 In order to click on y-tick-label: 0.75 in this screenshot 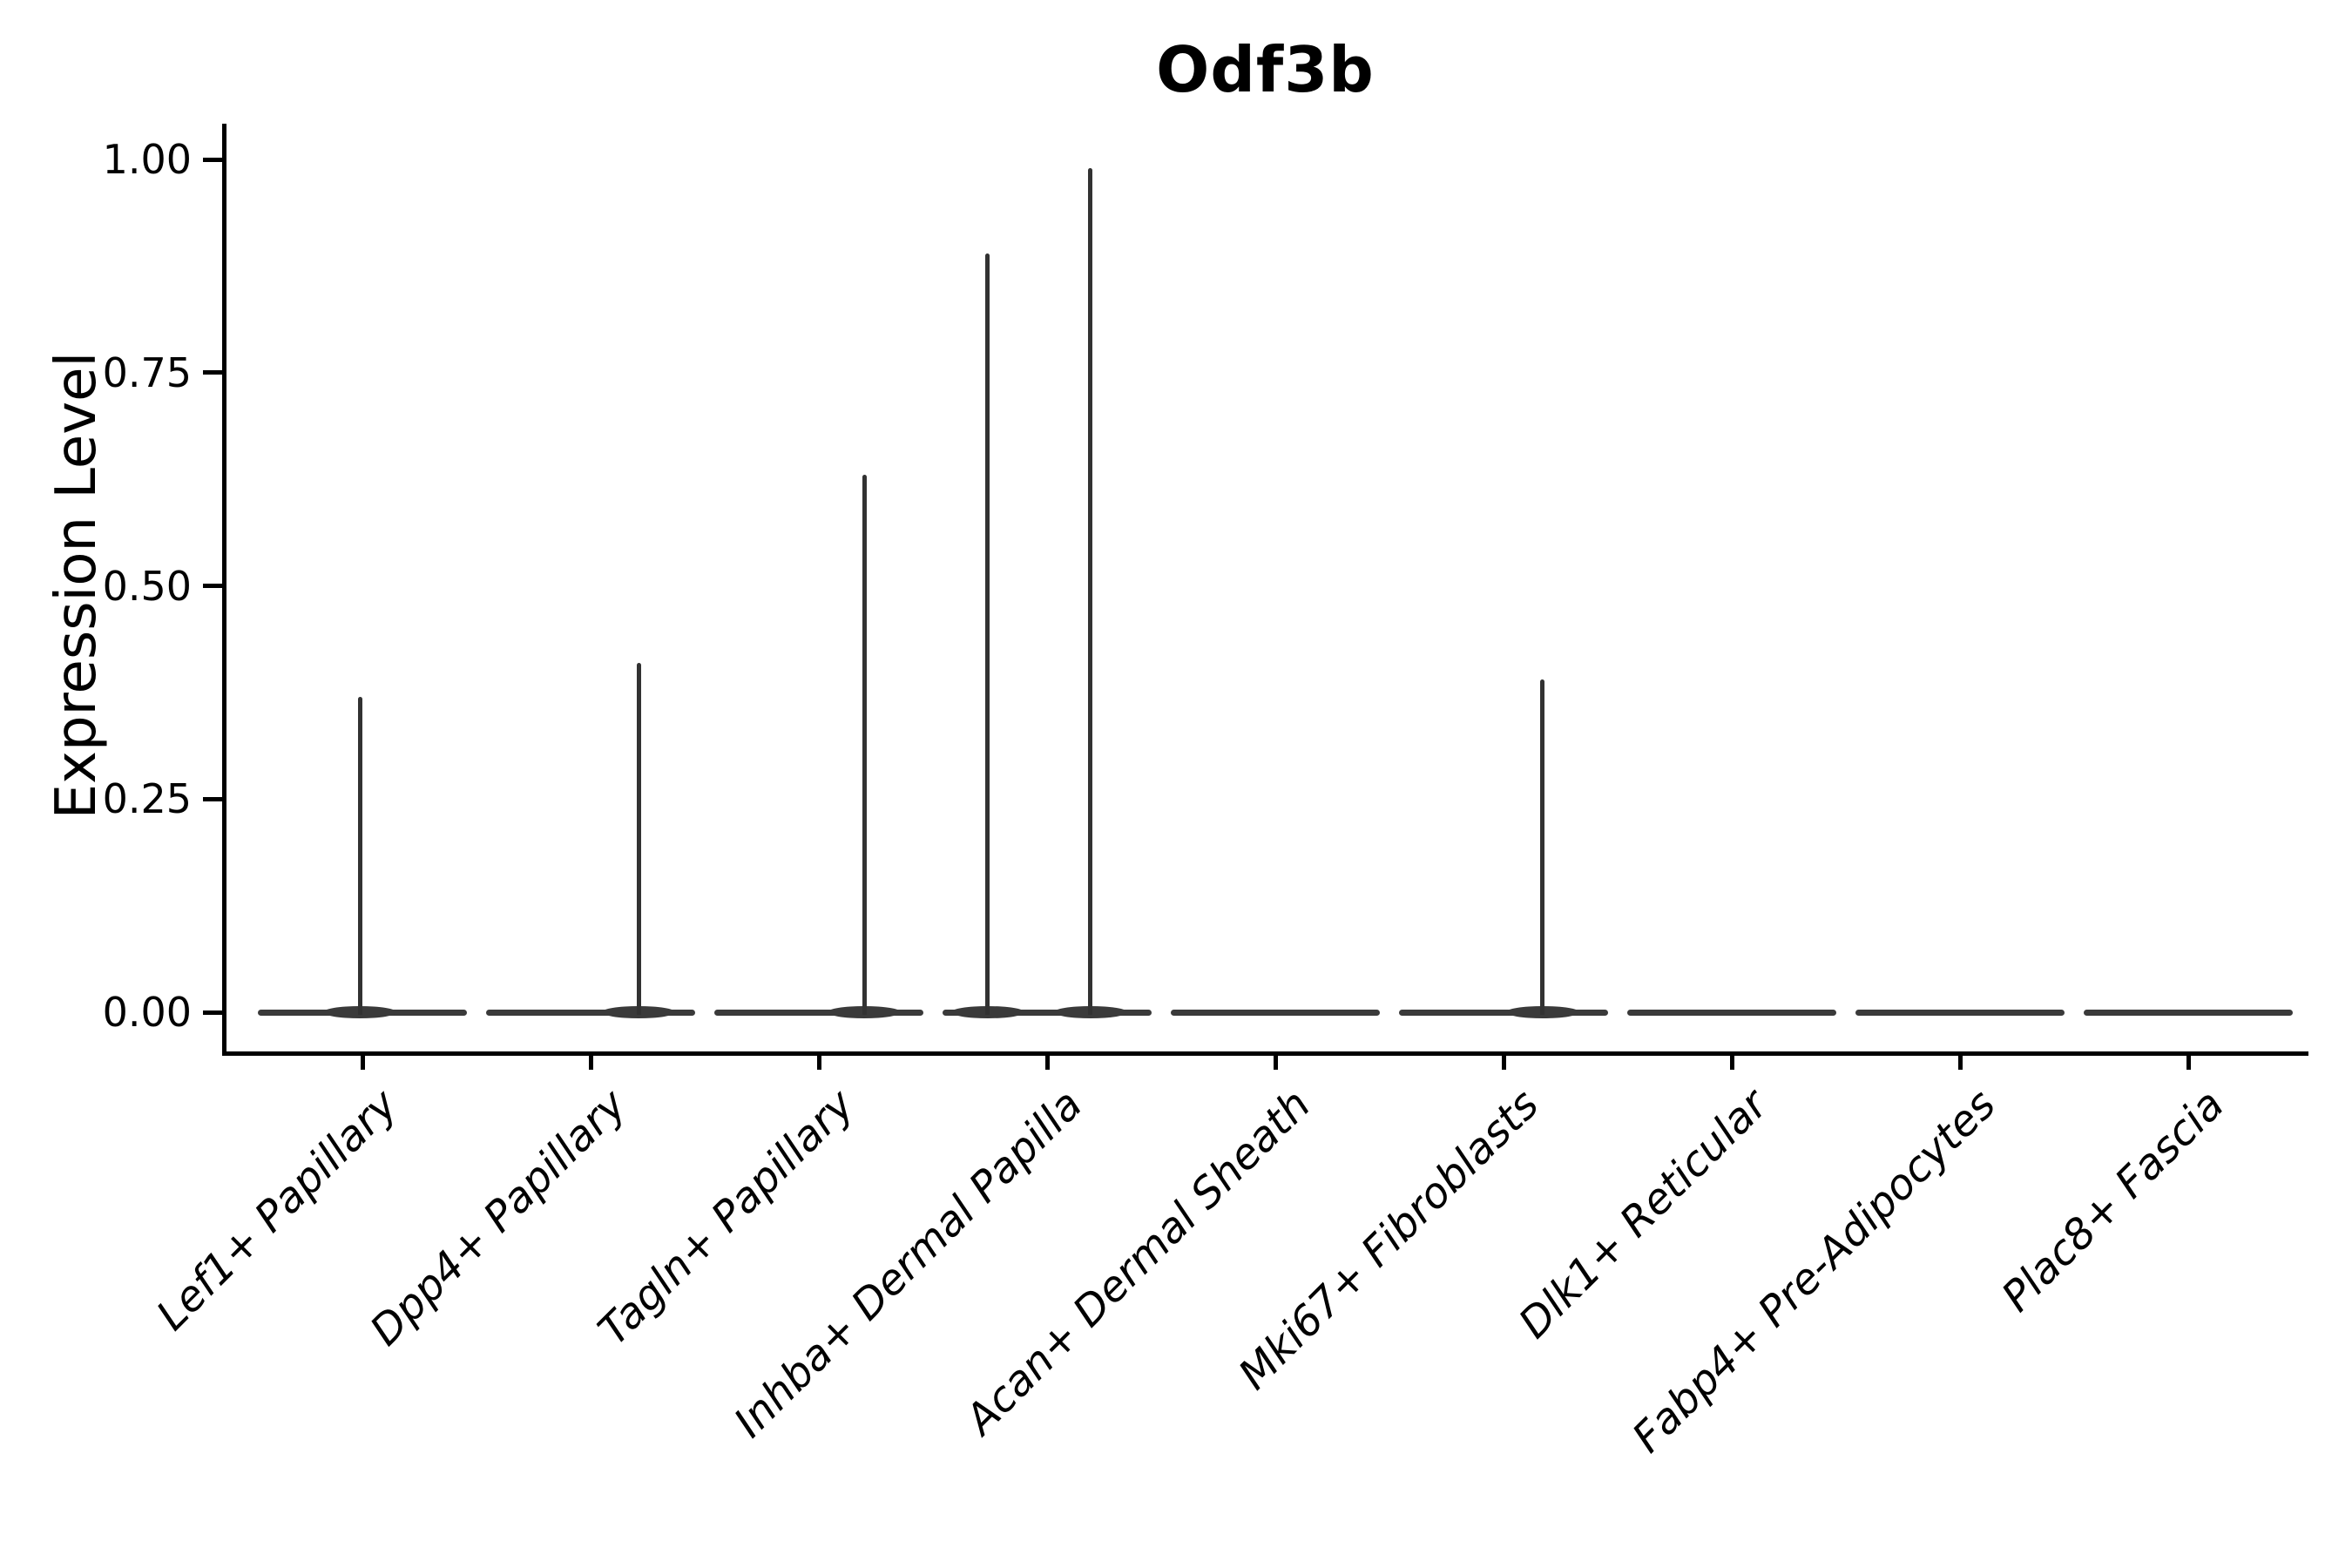, I will do `click(147, 372)`.